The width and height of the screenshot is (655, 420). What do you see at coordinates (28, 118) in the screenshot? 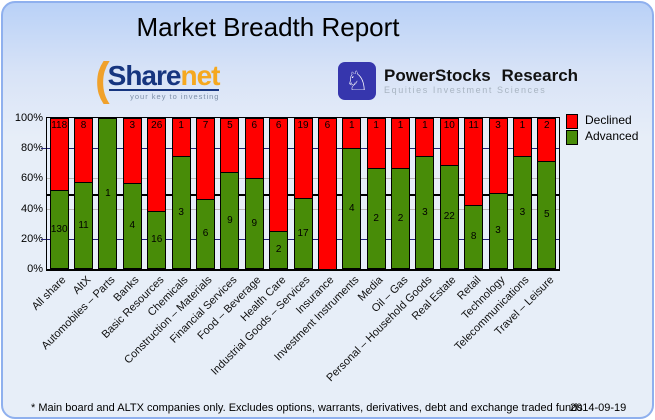
I see `y-axis-label-100: 100%` at bounding box center [28, 118].